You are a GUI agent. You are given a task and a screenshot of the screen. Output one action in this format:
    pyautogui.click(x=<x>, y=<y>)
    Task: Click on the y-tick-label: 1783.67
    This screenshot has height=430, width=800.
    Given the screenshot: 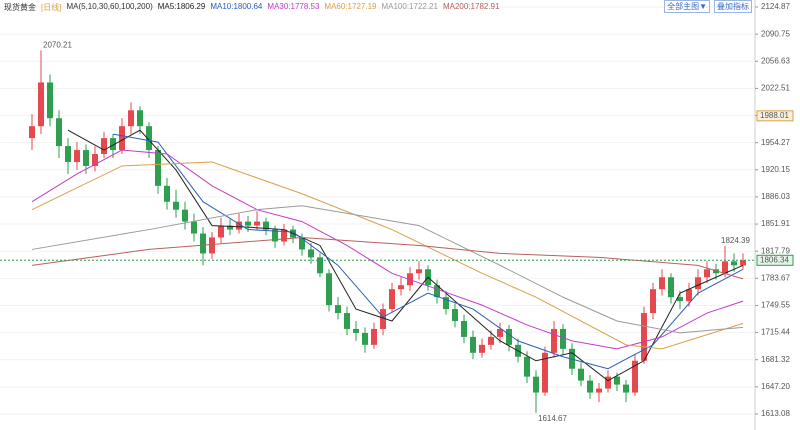 What is the action you would take?
    pyautogui.click(x=775, y=277)
    